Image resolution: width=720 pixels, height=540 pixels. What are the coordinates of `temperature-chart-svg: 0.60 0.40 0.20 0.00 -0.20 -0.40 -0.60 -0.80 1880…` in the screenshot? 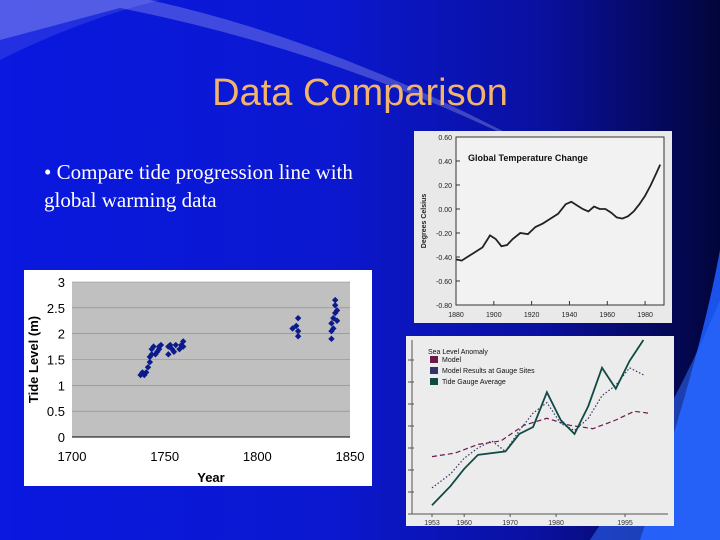 It's located at (543, 227).